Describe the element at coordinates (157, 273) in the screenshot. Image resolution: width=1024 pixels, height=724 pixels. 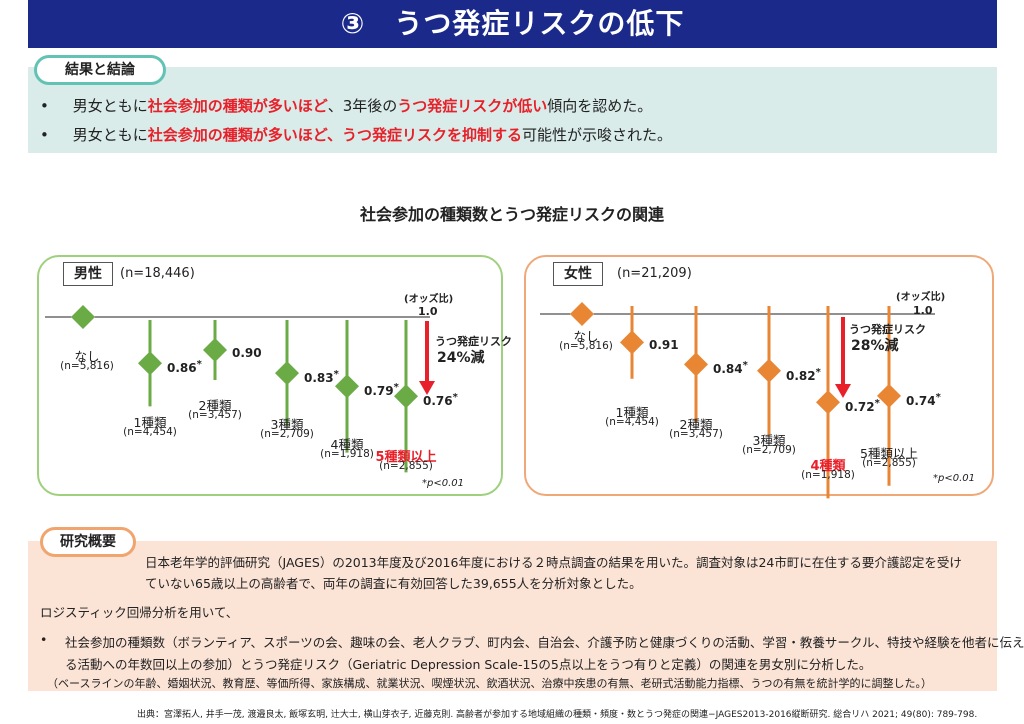
I see `male-n-label: (n=18,446)` at that location.